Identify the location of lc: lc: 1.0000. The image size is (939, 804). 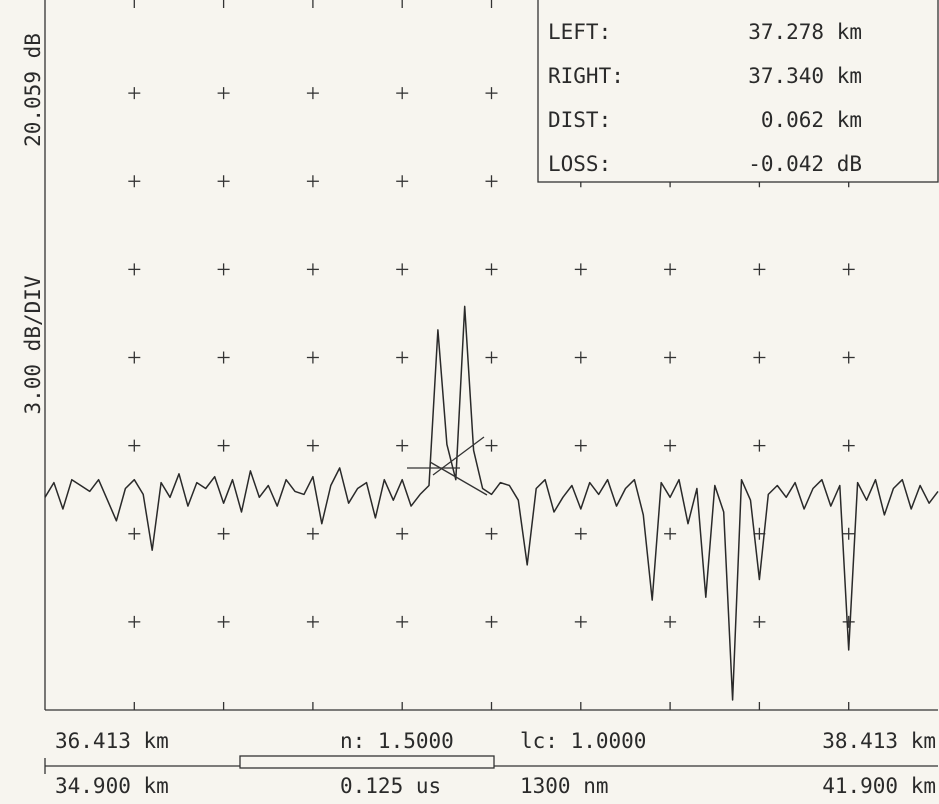
(583, 741).